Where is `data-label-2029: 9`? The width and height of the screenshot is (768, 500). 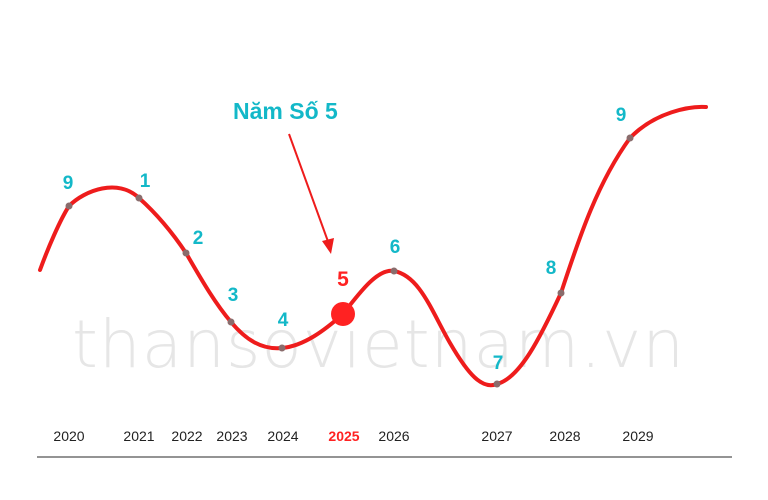
data-label-2029: 9 is located at coordinates (621, 115).